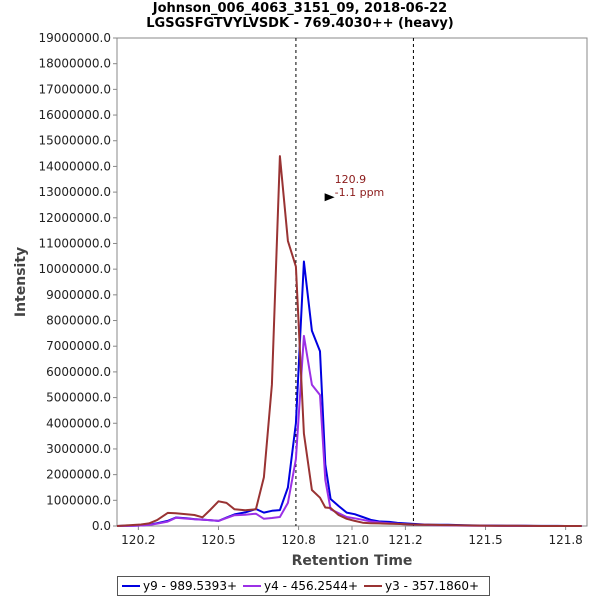 This screenshot has height=600, width=600. I want to click on annotation-label: 120.9, so click(351, 179).